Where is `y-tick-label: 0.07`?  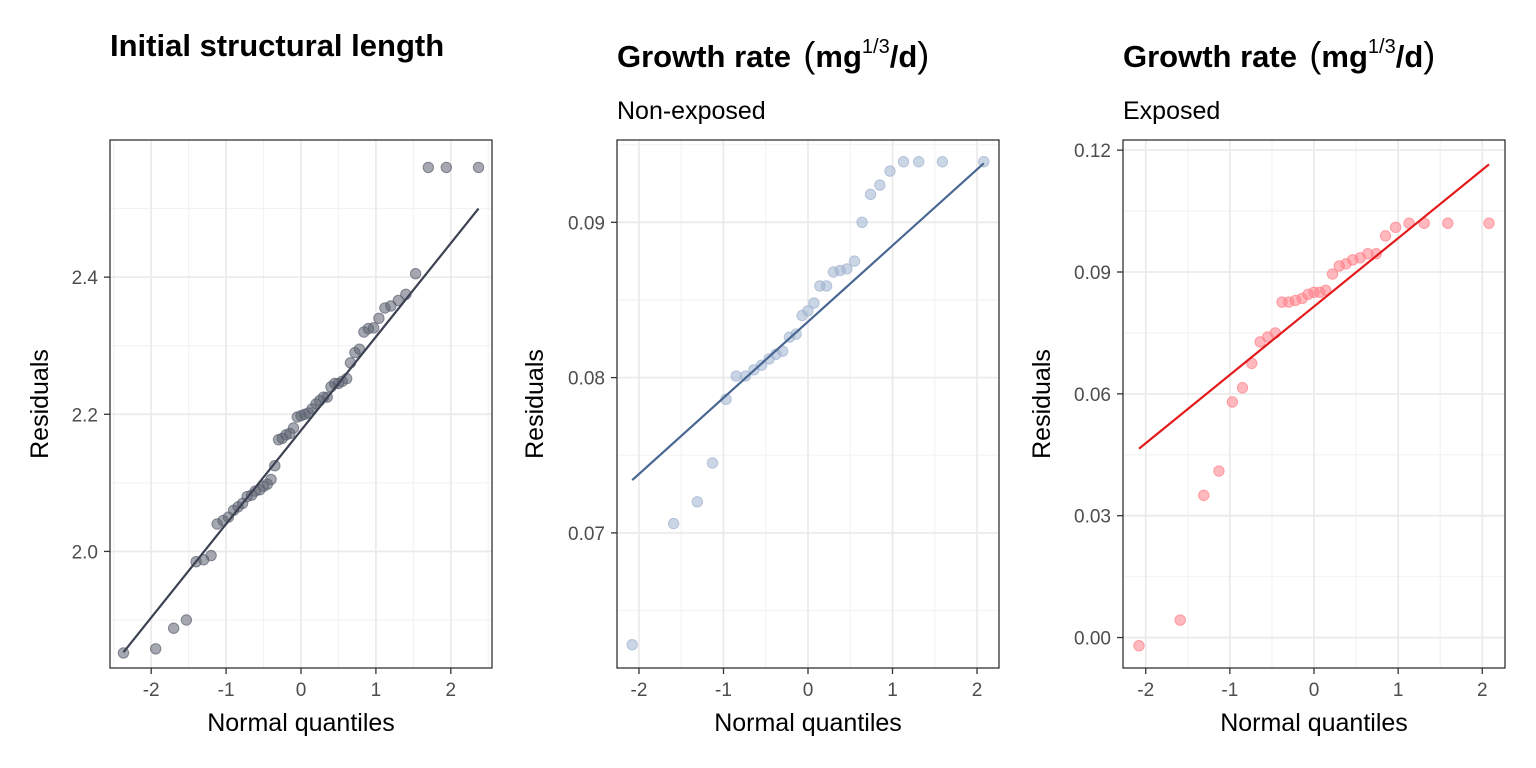
y-tick-label: 0.07 is located at coordinates (586, 534).